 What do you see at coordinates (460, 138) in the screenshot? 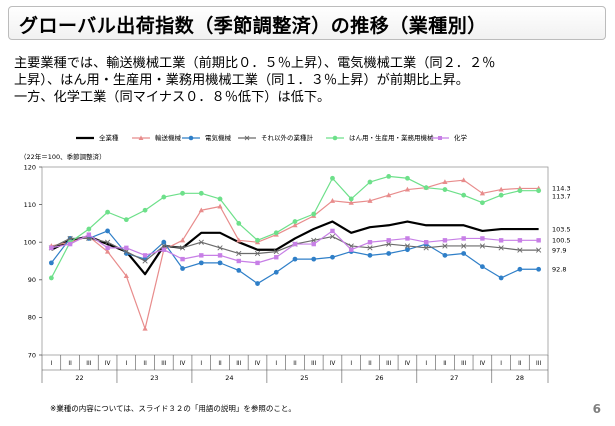
I see `legend-label: 化学` at bounding box center [460, 138].